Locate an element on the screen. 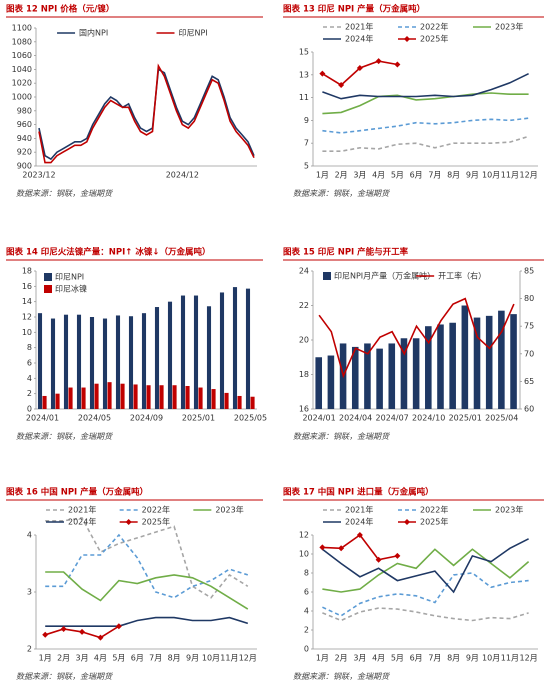 This screenshot has height=686, width=550. x-tick-label: 2024/12 is located at coordinates (182, 175).